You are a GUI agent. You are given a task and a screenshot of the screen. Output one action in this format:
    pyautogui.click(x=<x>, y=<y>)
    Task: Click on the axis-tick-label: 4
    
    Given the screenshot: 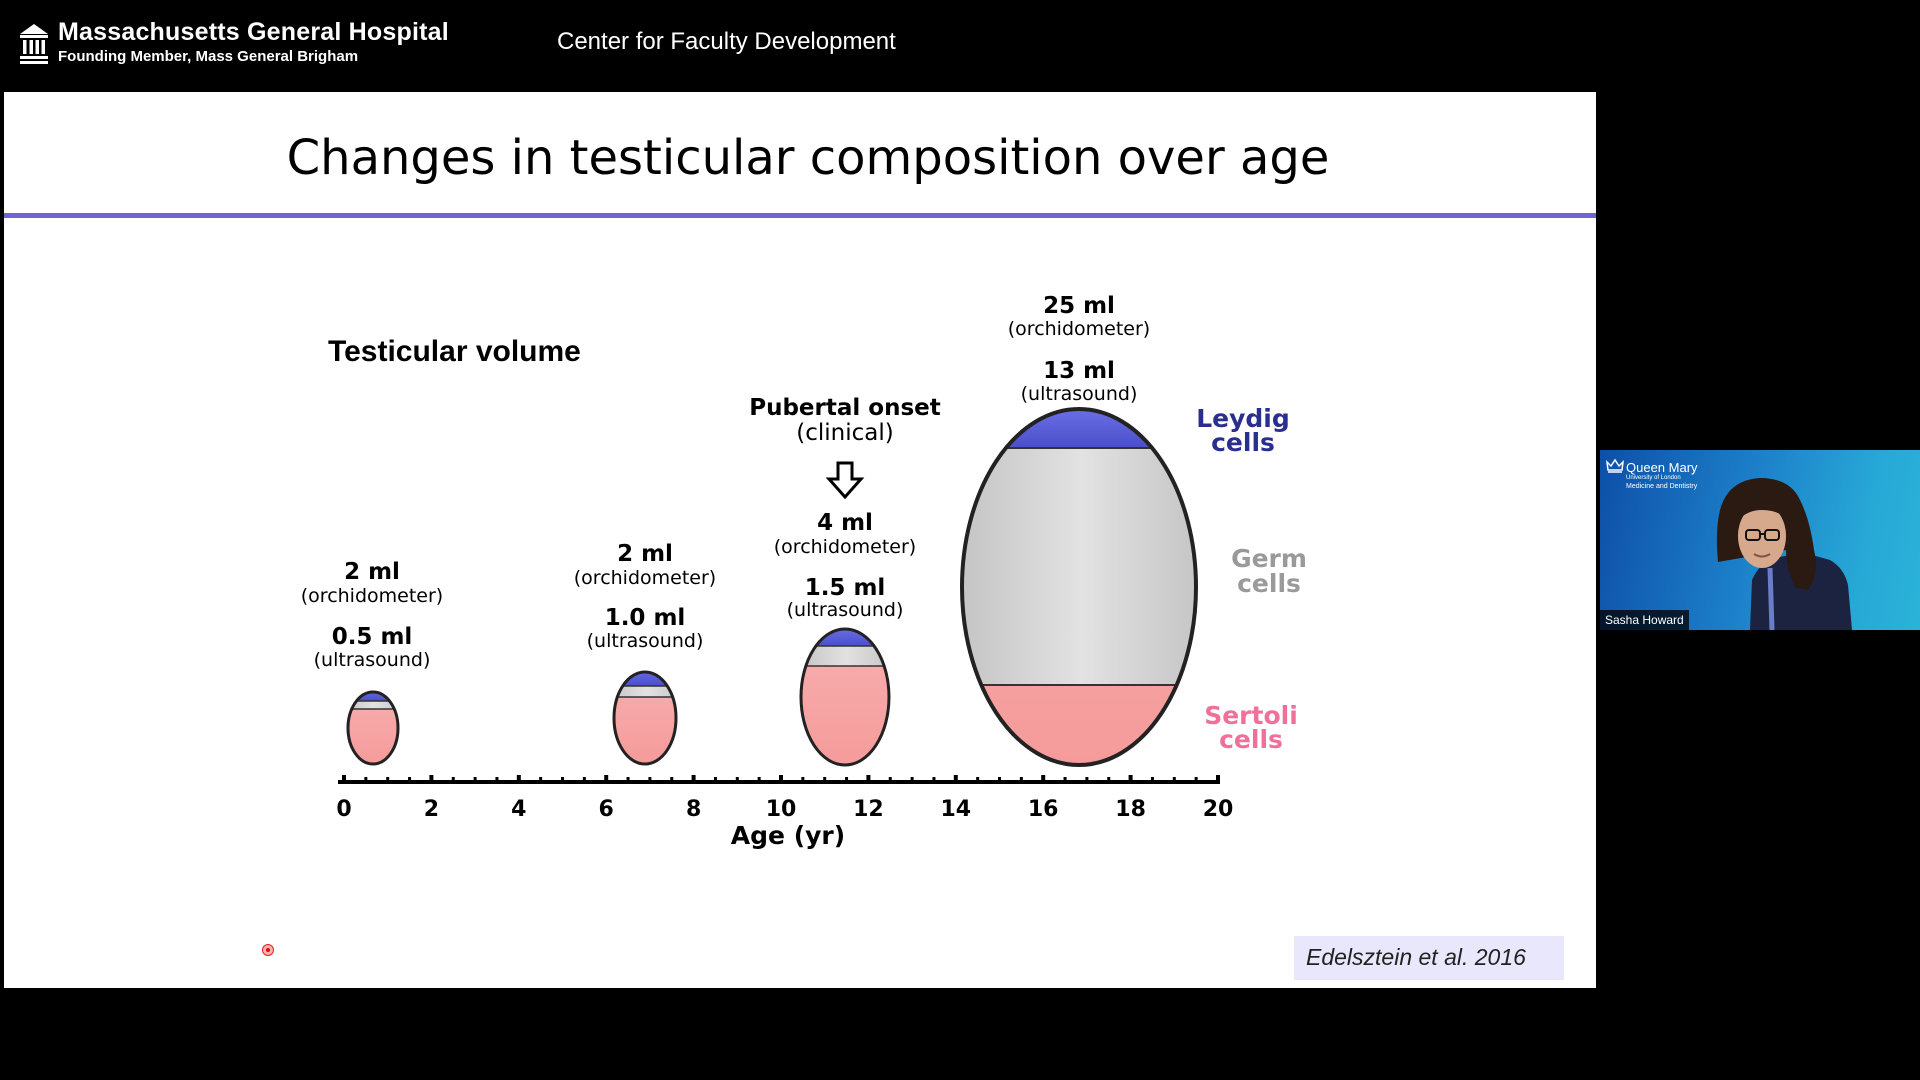 What is the action you would take?
    pyautogui.click(x=518, y=809)
    